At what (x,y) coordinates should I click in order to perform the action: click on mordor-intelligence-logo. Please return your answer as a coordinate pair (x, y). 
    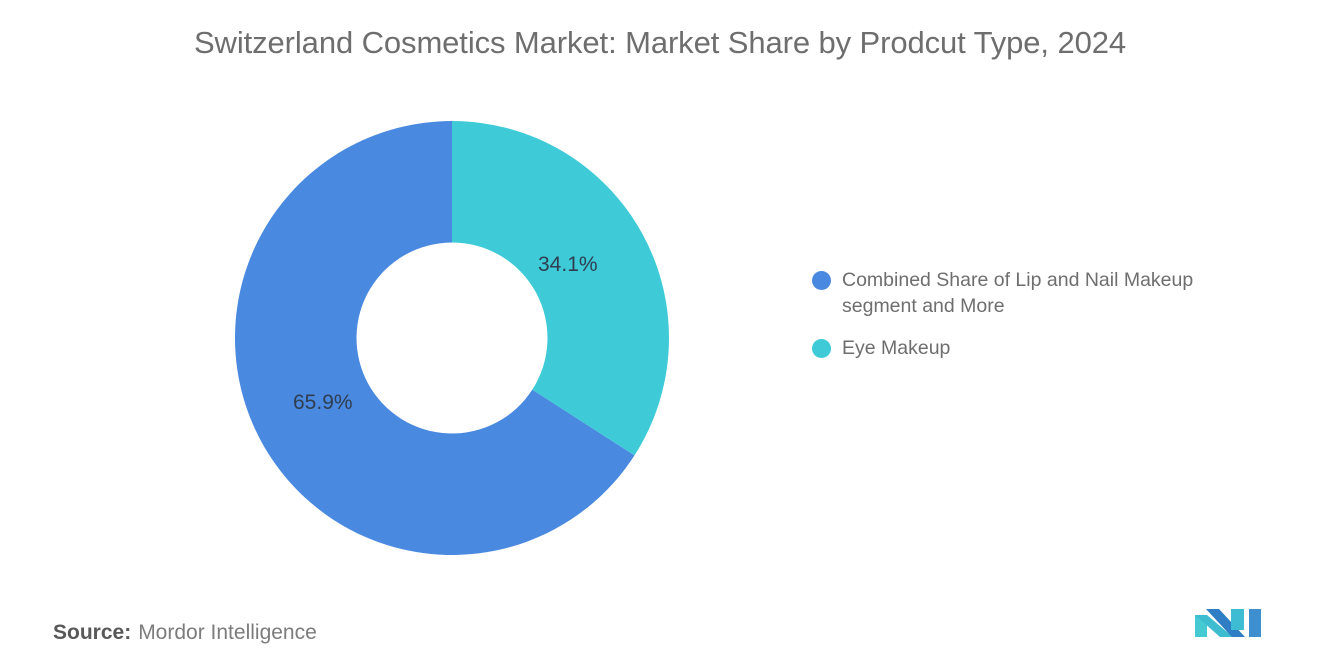
    Looking at the image, I should click on (1229, 623).